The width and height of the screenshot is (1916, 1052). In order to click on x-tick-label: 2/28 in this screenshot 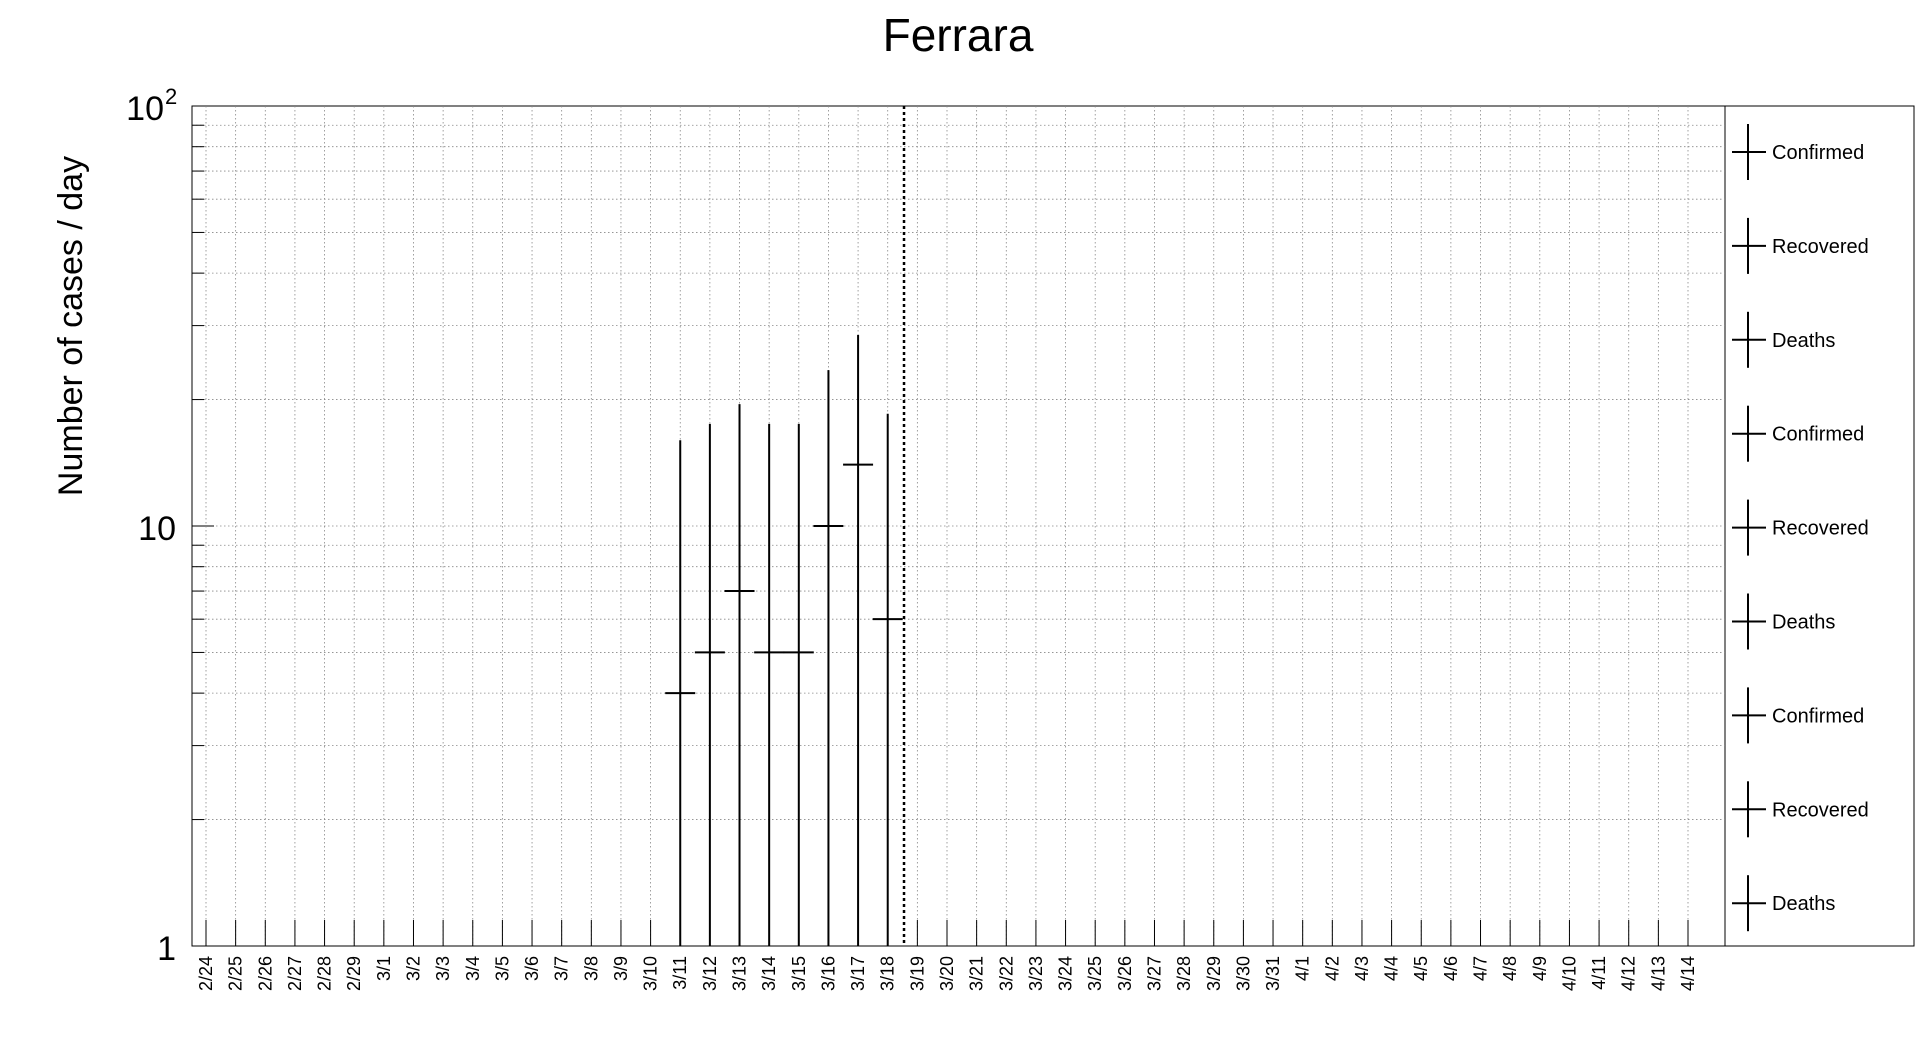, I will do `click(325, 973)`.